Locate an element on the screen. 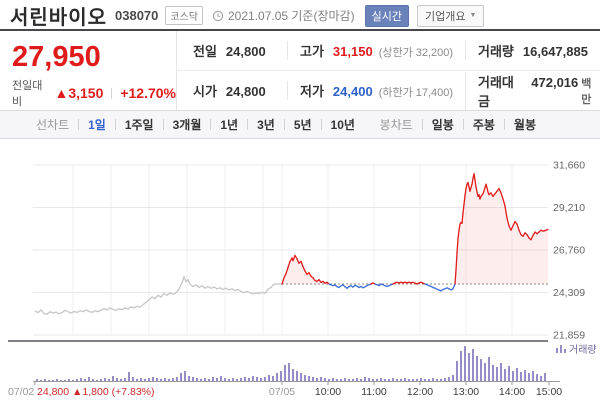  chart-toolbar: 선차트 1일 1주일 3개월 1년 3년 5년 10년 봉차트 일봉 주봉 월봉 is located at coordinates (300, 124).